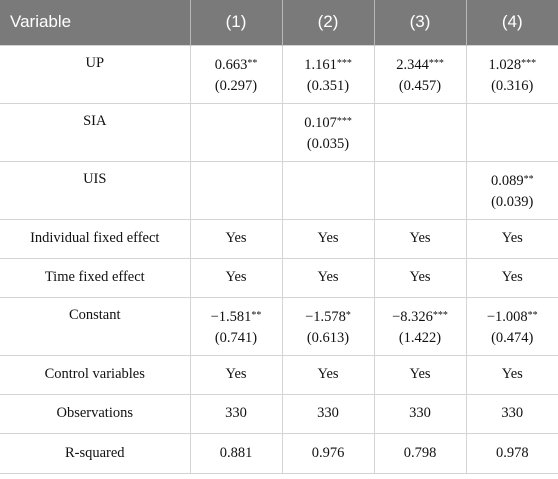 This screenshot has height=479, width=558. I want to click on row-label: UIS, so click(95, 190).